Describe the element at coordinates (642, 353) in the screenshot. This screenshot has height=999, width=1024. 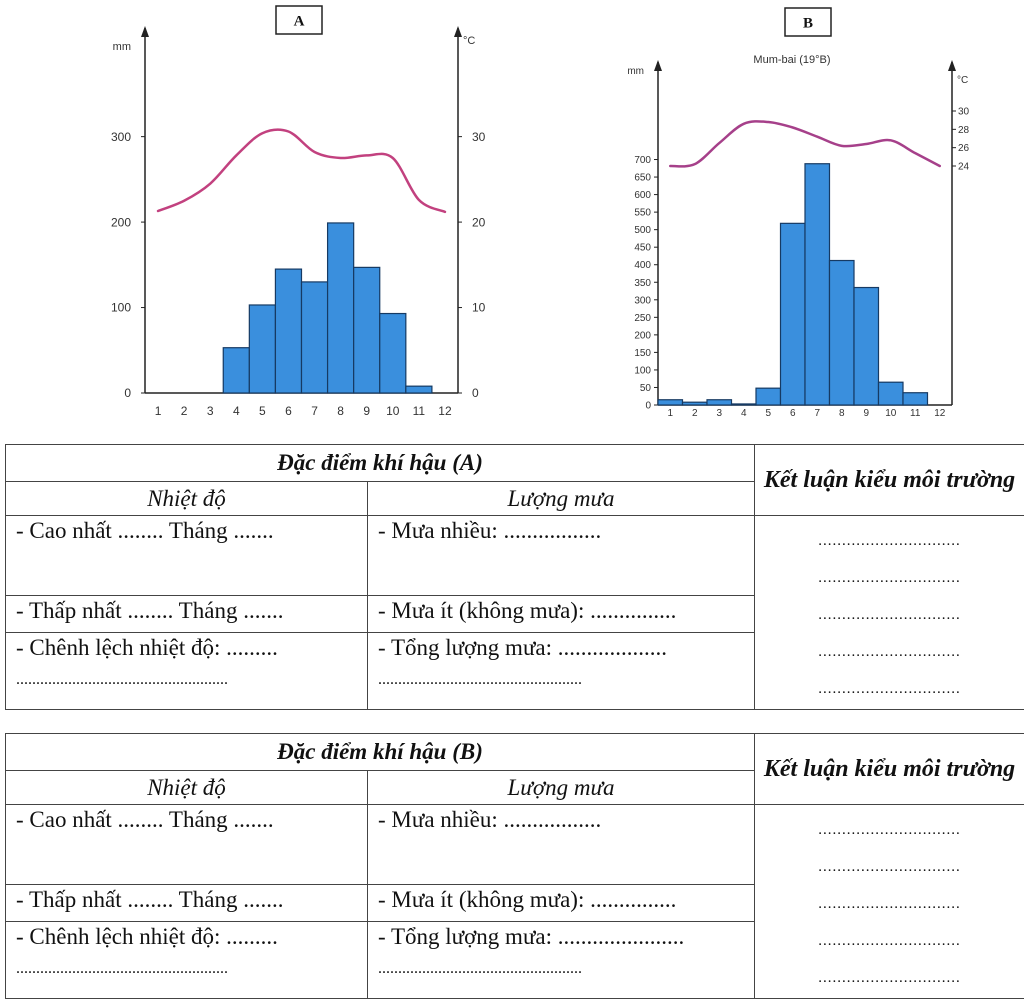
I see `left-tick-label: 150` at that location.